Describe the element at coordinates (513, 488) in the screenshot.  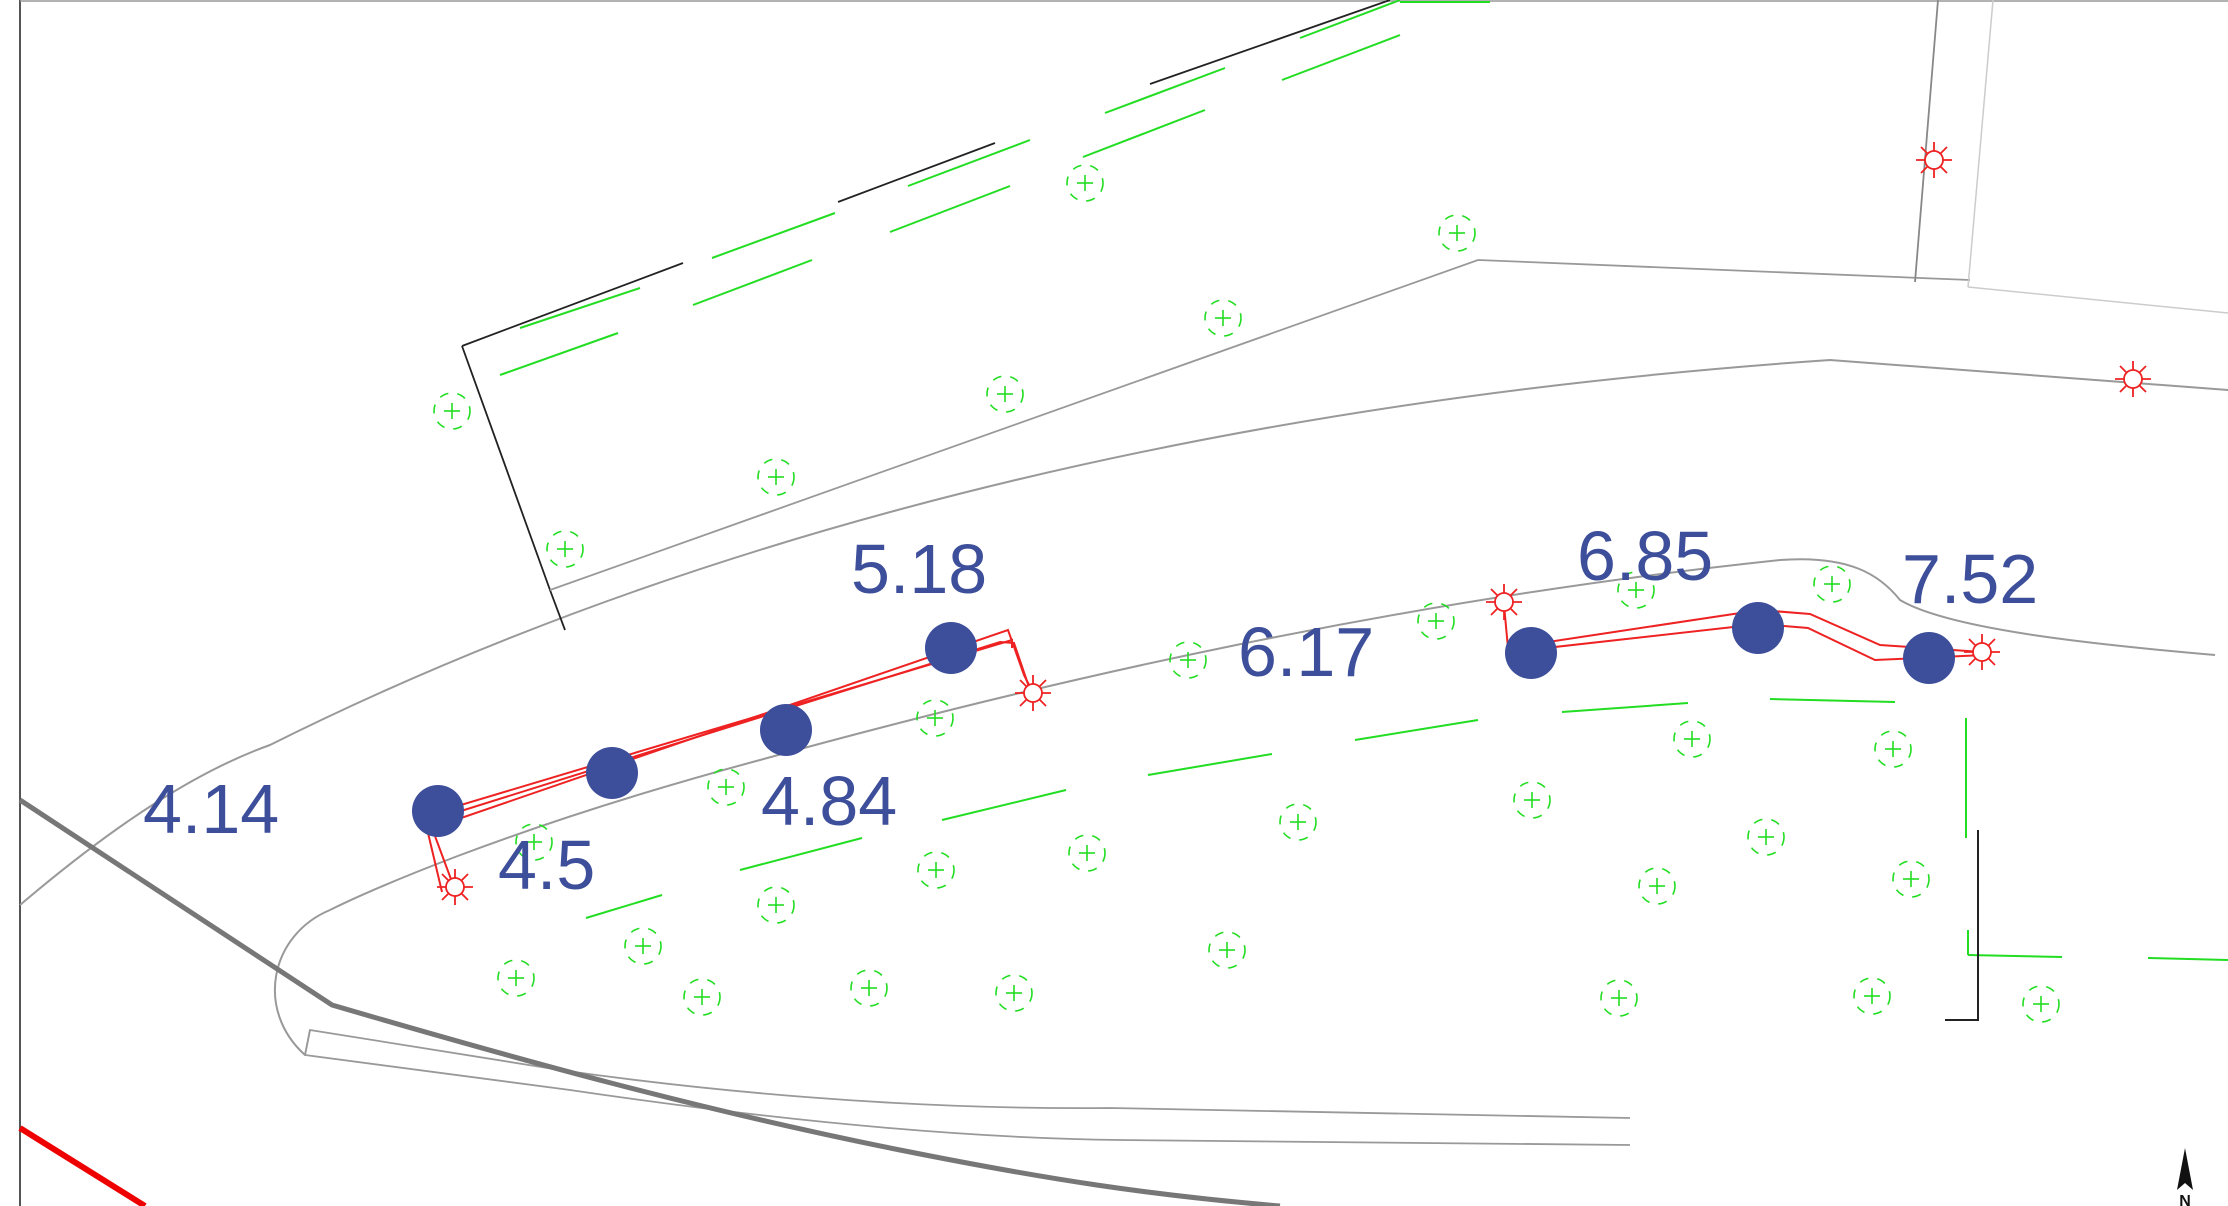
I see `parcel-boundary` at that location.